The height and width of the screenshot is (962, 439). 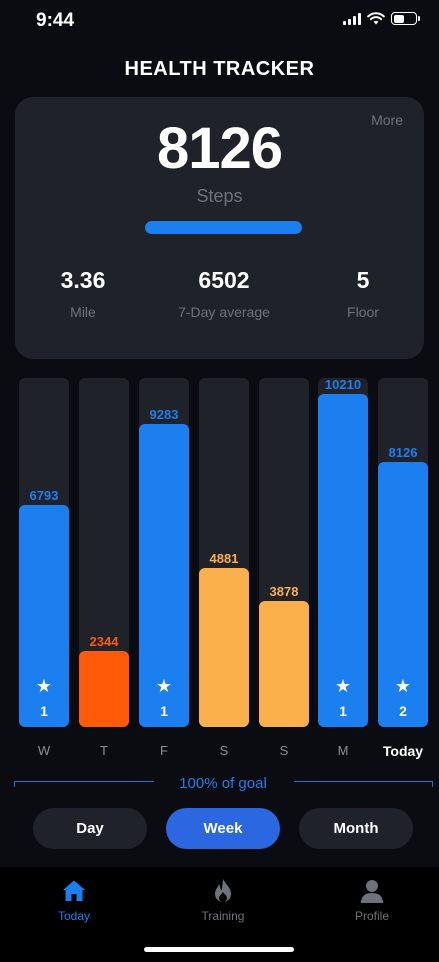 What do you see at coordinates (224, 558) in the screenshot?
I see `bar-value-label: 4881` at bounding box center [224, 558].